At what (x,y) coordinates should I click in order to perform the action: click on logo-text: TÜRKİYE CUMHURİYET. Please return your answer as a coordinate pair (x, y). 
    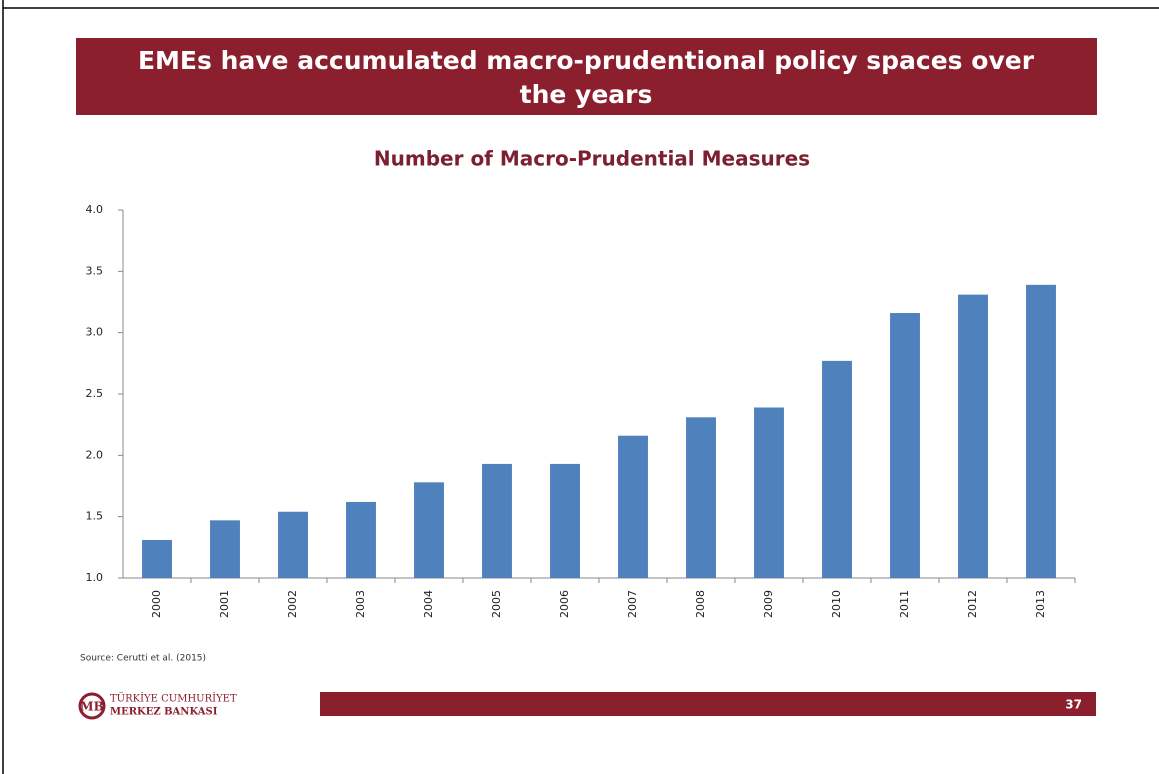
    Looking at the image, I should click on (173, 699).